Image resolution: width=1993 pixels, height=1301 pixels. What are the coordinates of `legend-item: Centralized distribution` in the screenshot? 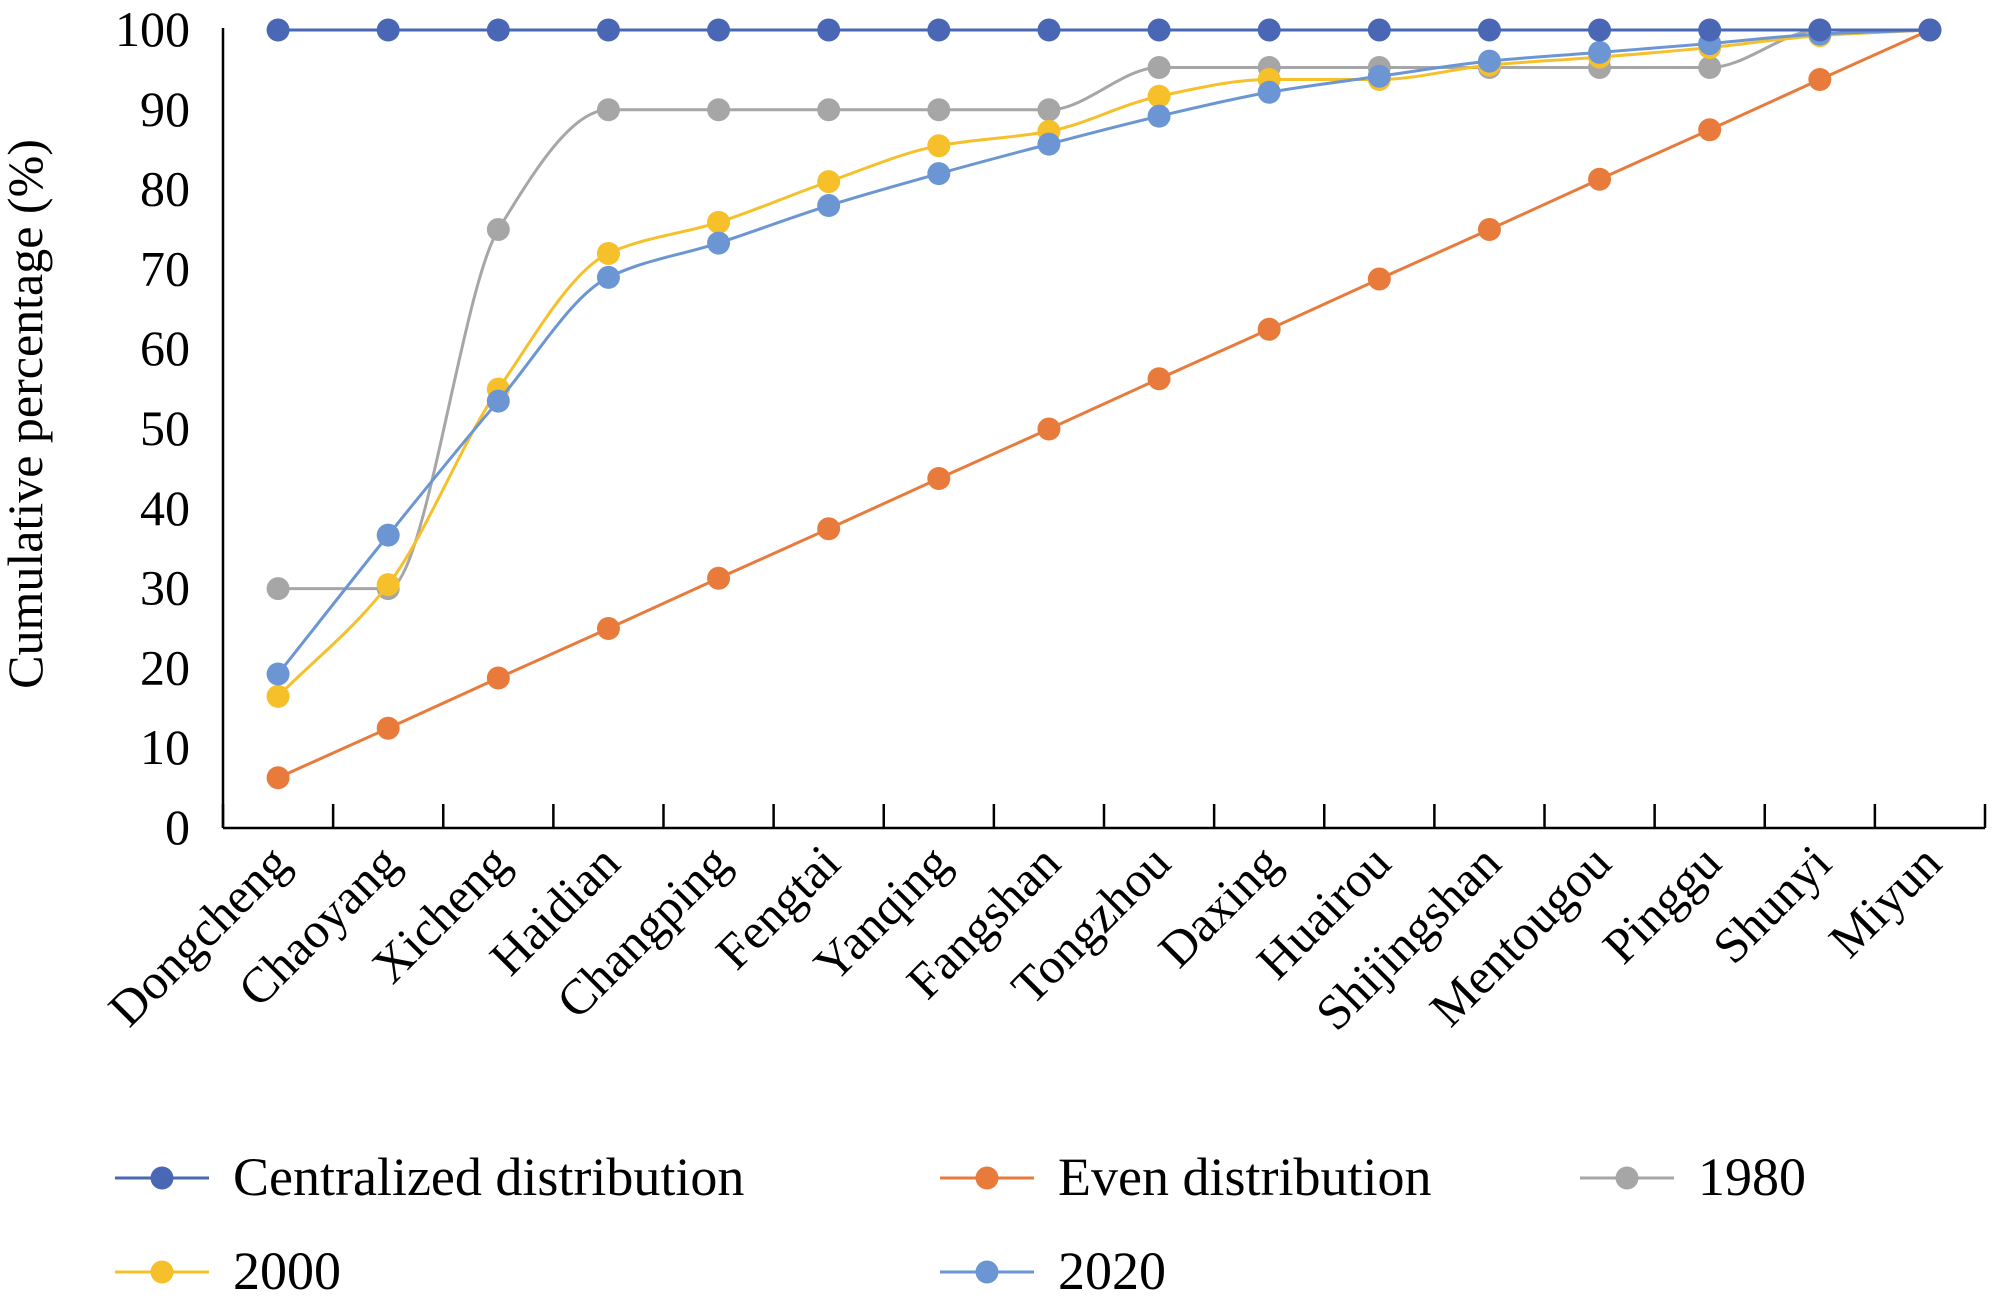 It's located at (429, 1177).